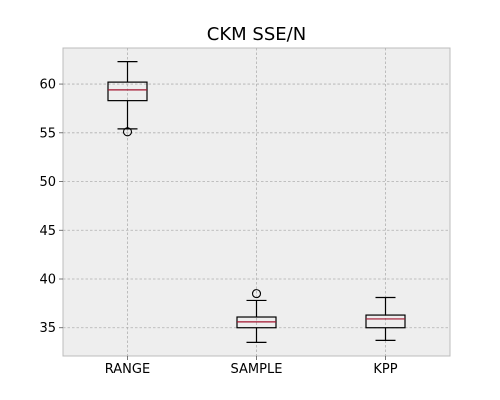 Image resolution: width=500 pixels, height=400 pixels. Describe the element at coordinates (256, 316) in the screenshot. I see `box-sample` at that location.